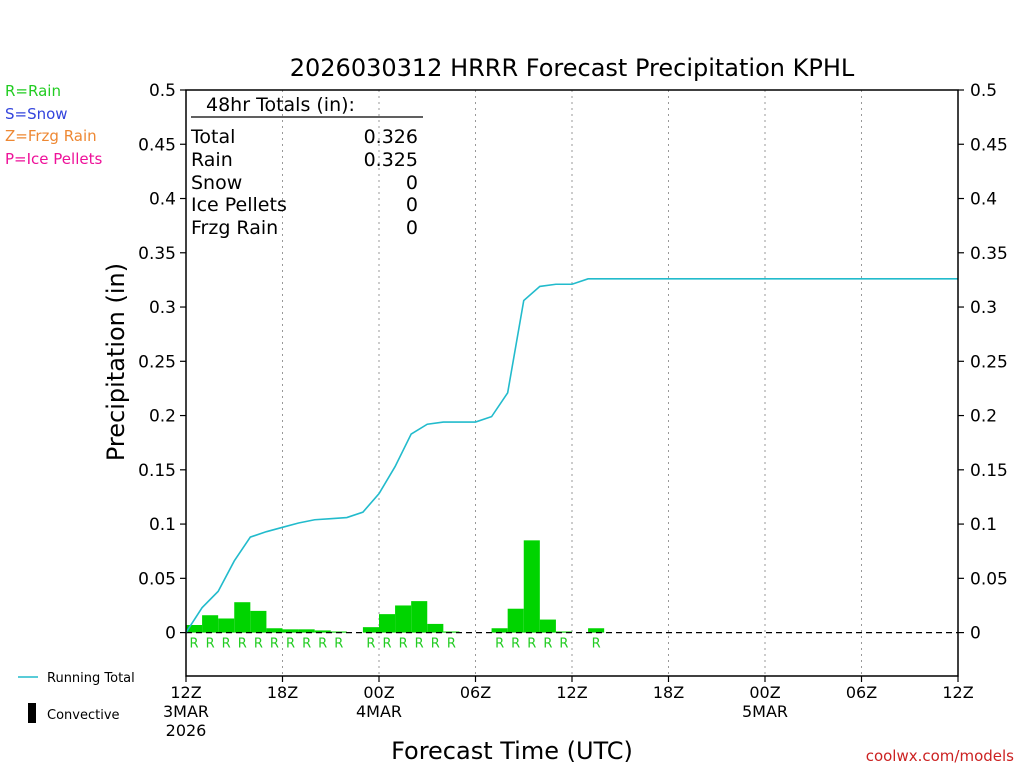 The image size is (1024, 768). I want to click on totals-row-label: Ice Pellets, so click(239, 205).